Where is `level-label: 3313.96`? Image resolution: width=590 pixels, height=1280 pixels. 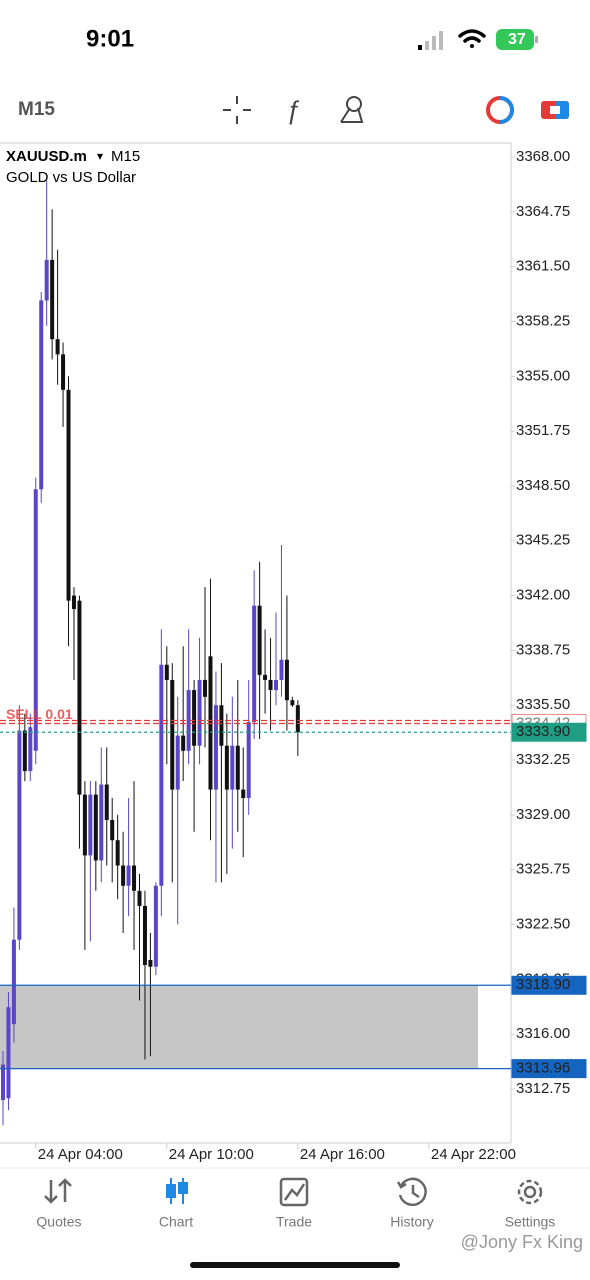
level-label: 3313.96 is located at coordinates (543, 1068).